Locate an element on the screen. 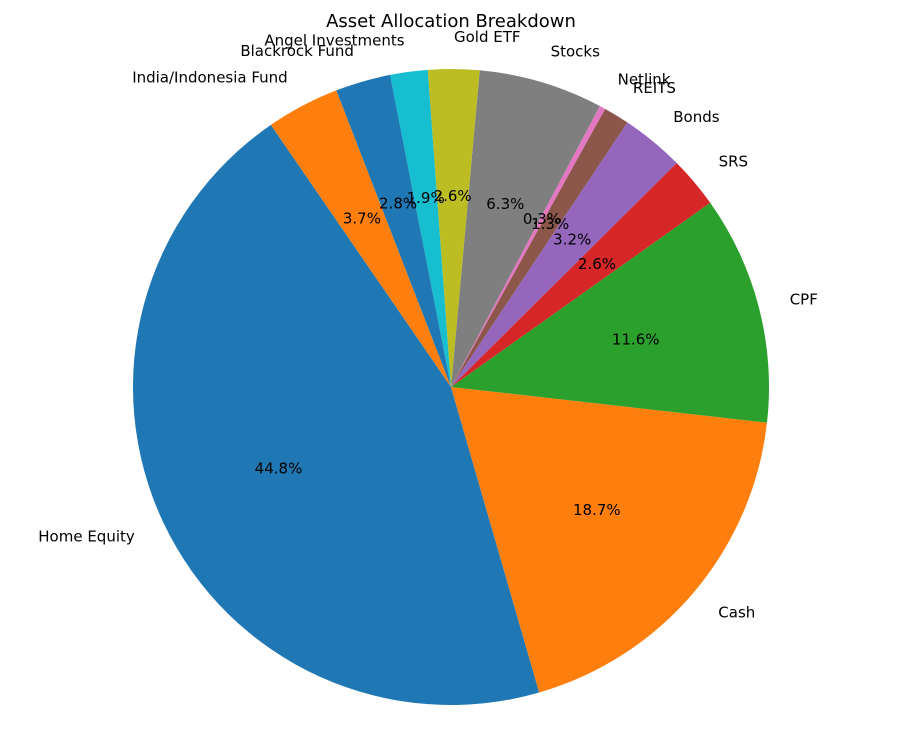 The width and height of the screenshot is (902, 748). pie-category-label-angel-investments: Angel Investments is located at coordinates (334, 40).